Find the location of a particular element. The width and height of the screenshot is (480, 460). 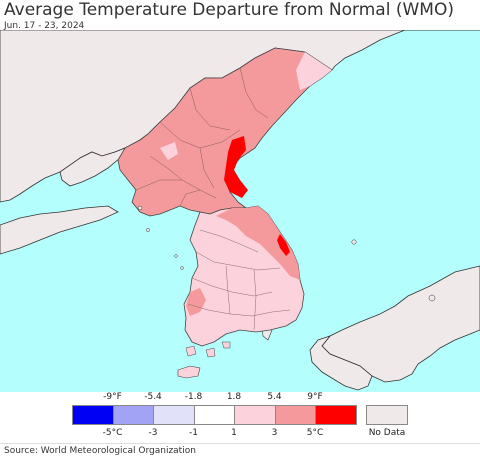

sk-southwest-warm is located at coordinates (196, 302).